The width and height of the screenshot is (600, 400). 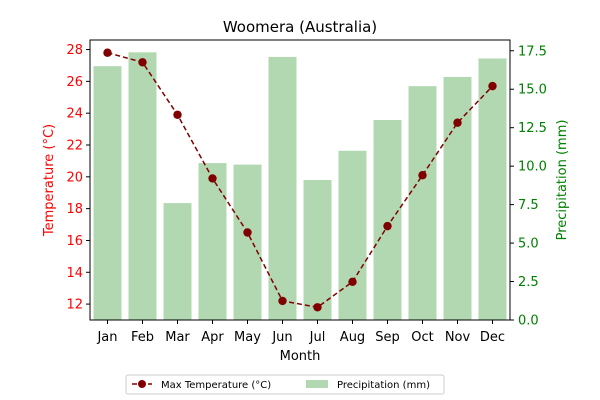 I want to click on bar-may, so click(x=247, y=242).